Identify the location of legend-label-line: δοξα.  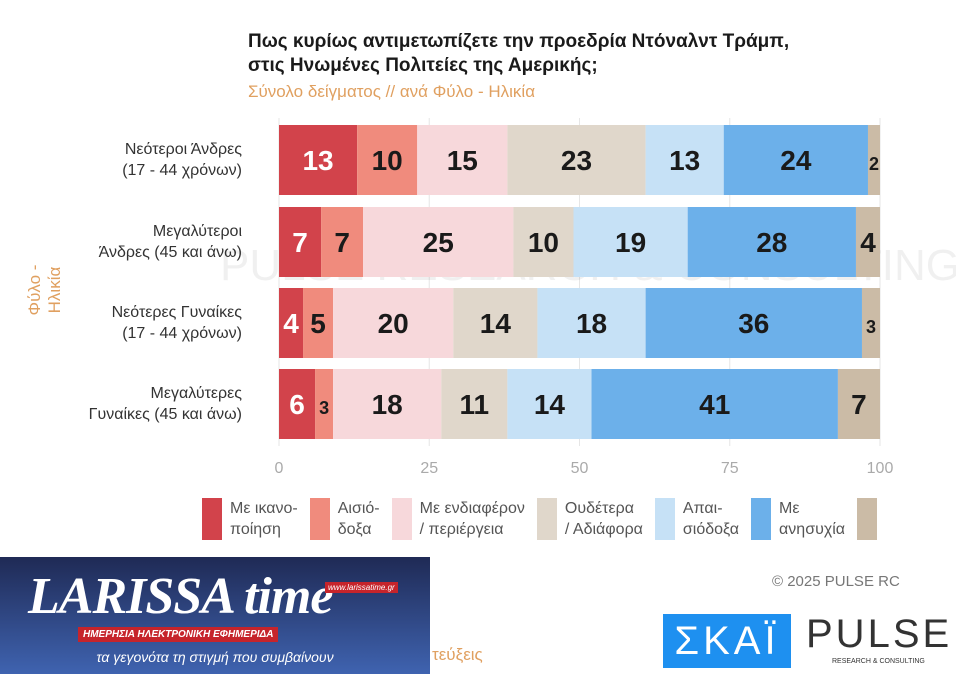
(354, 529).